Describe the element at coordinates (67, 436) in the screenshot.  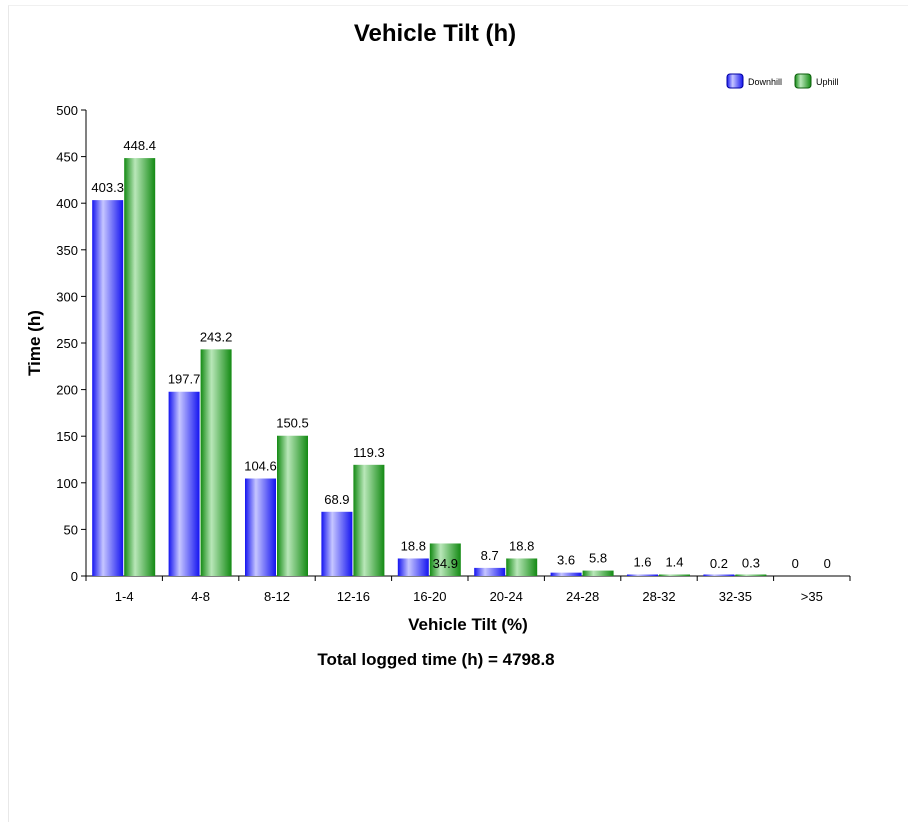
I see `y-tick-label-150: 150` at that location.